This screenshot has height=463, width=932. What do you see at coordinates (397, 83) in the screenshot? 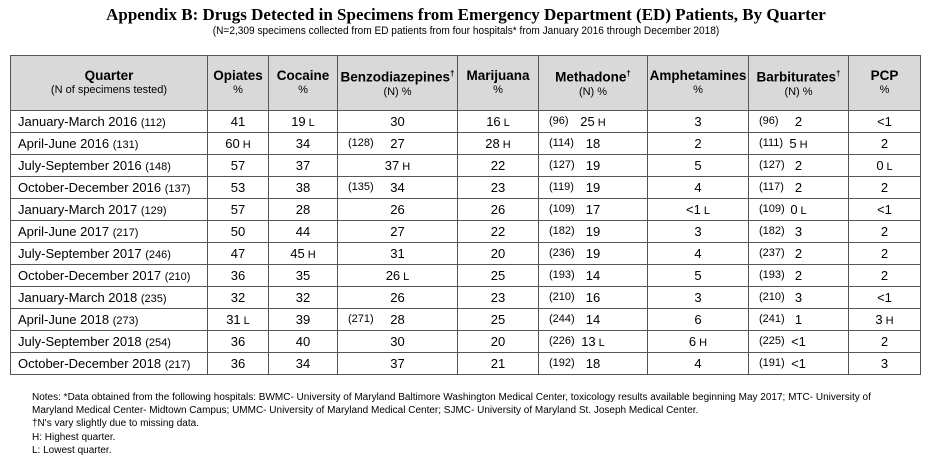
I see `column-header: Benzodiazepines† (N) %` at bounding box center [397, 83].